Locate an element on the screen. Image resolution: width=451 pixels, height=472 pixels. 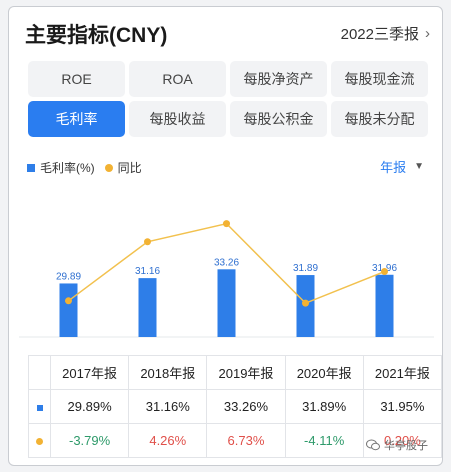
tab-label: 每股未分配 is located at coordinates (379, 119).